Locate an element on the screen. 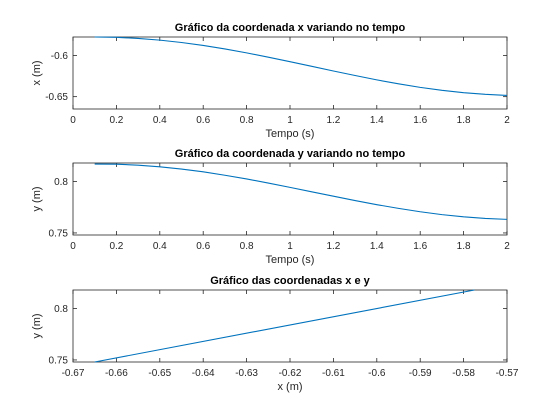  y-tick-label: -0.6 is located at coordinates (60, 56).